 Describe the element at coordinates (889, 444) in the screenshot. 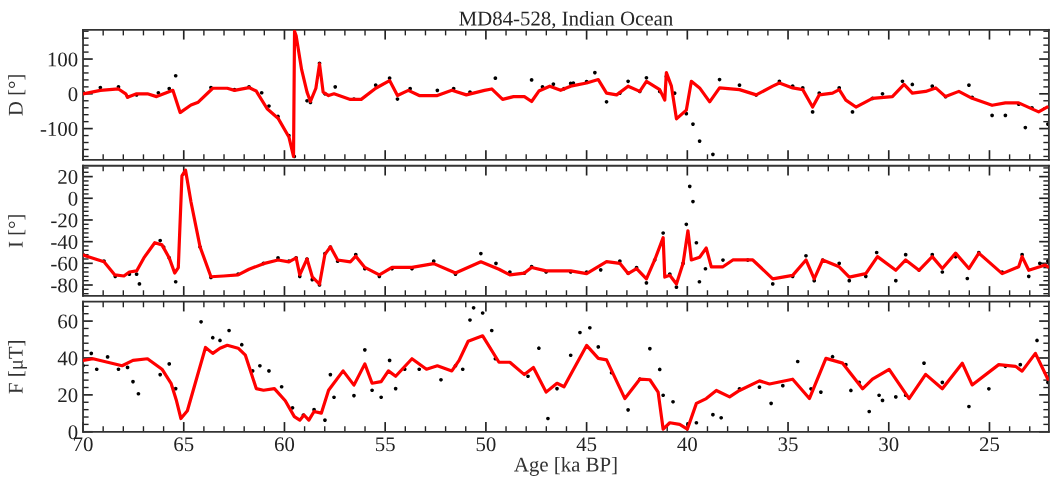

I see `x-tick-label: 30` at that location.